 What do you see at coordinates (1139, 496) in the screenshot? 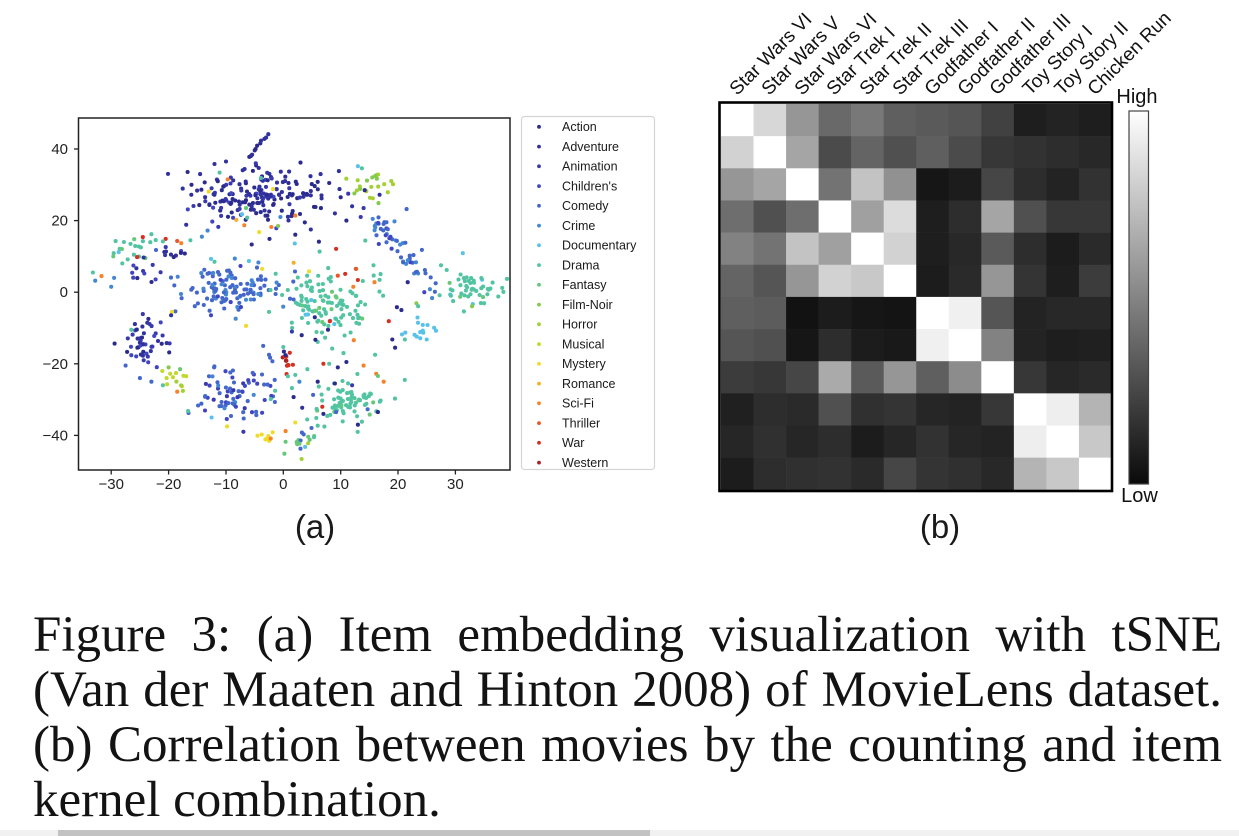
I see `svg-text: Low` at bounding box center [1139, 496].